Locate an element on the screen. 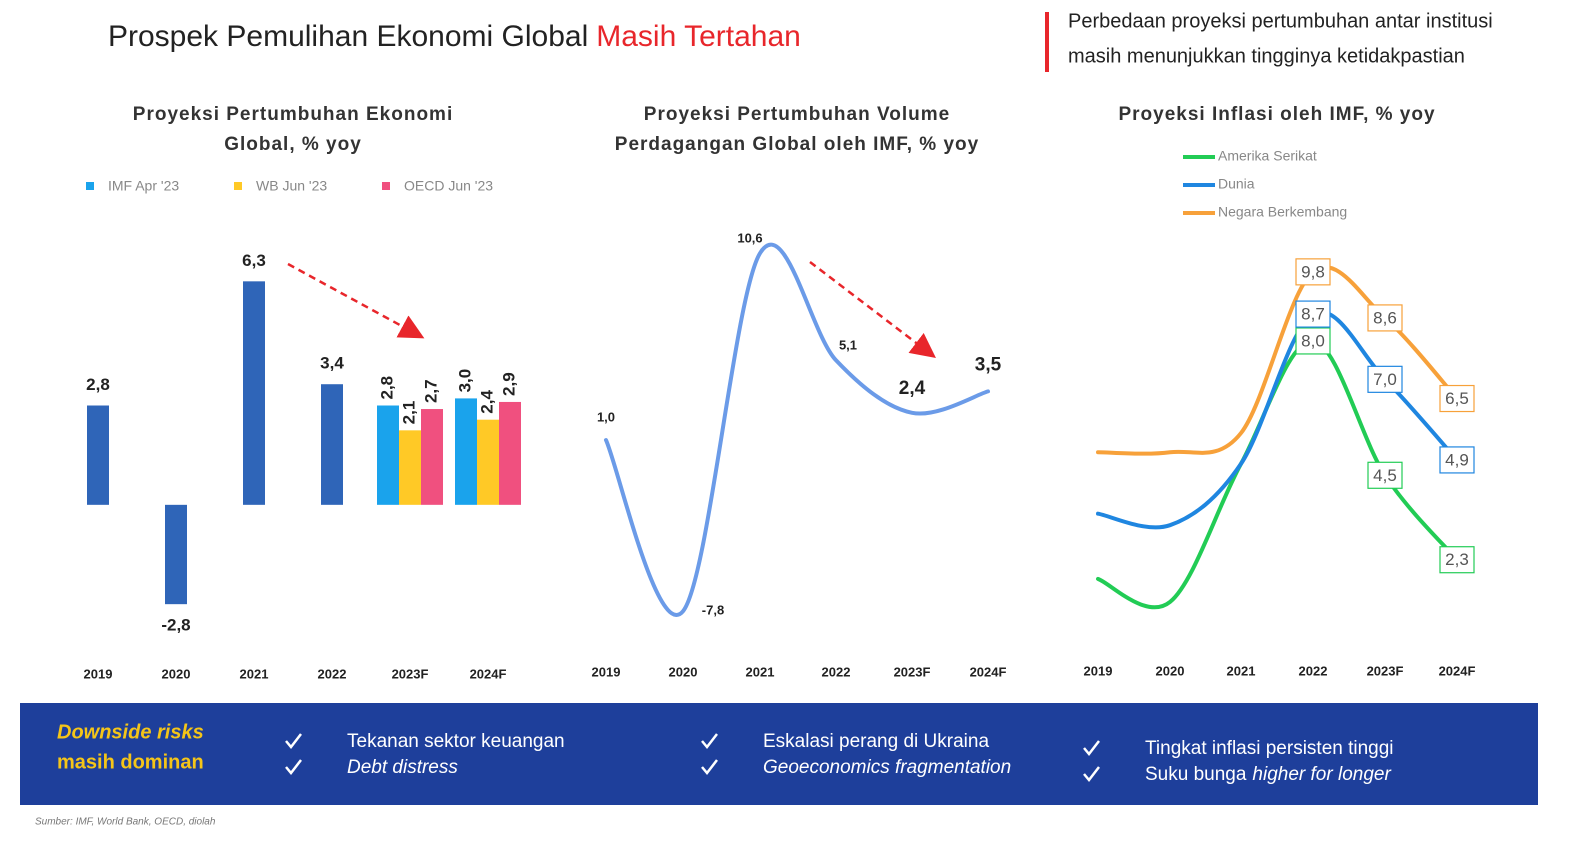  value-label: 3,5 is located at coordinates (988, 364).